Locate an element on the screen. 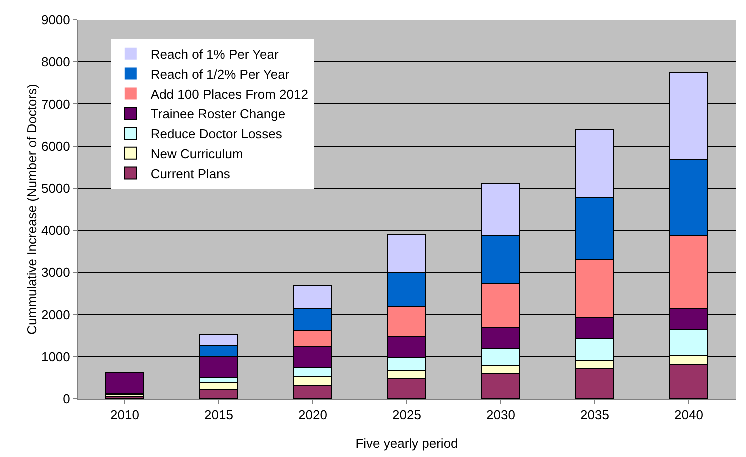 This screenshot has height=457, width=746. legend-label: Reduce Doctor Losses is located at coordinates (216, 134).